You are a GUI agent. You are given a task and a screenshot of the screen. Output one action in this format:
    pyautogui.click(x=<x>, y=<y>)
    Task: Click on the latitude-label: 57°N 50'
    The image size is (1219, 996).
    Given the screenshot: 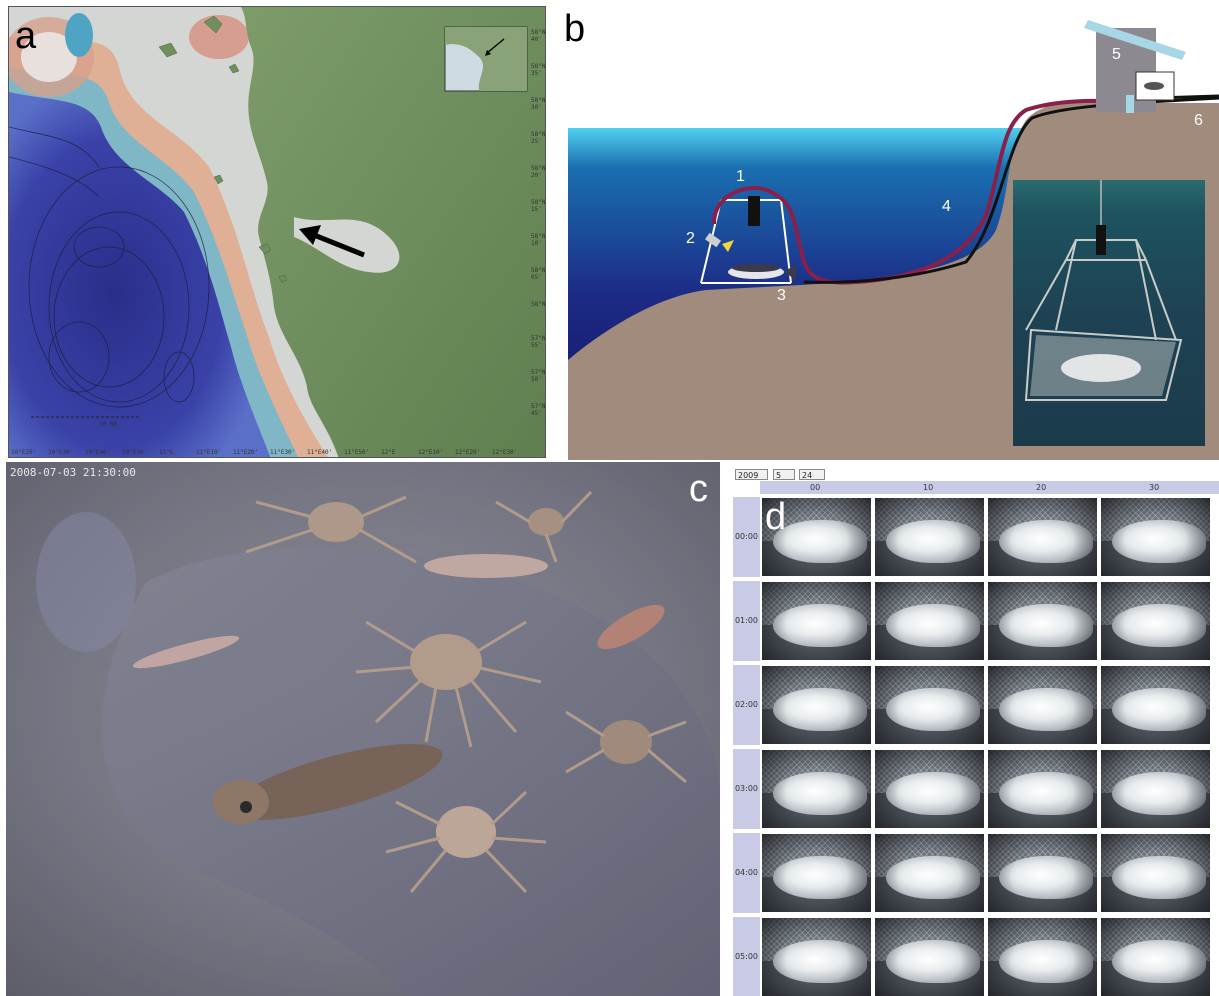 What is the action you would take?
    pyautogui.click(x=538, y=376)
    